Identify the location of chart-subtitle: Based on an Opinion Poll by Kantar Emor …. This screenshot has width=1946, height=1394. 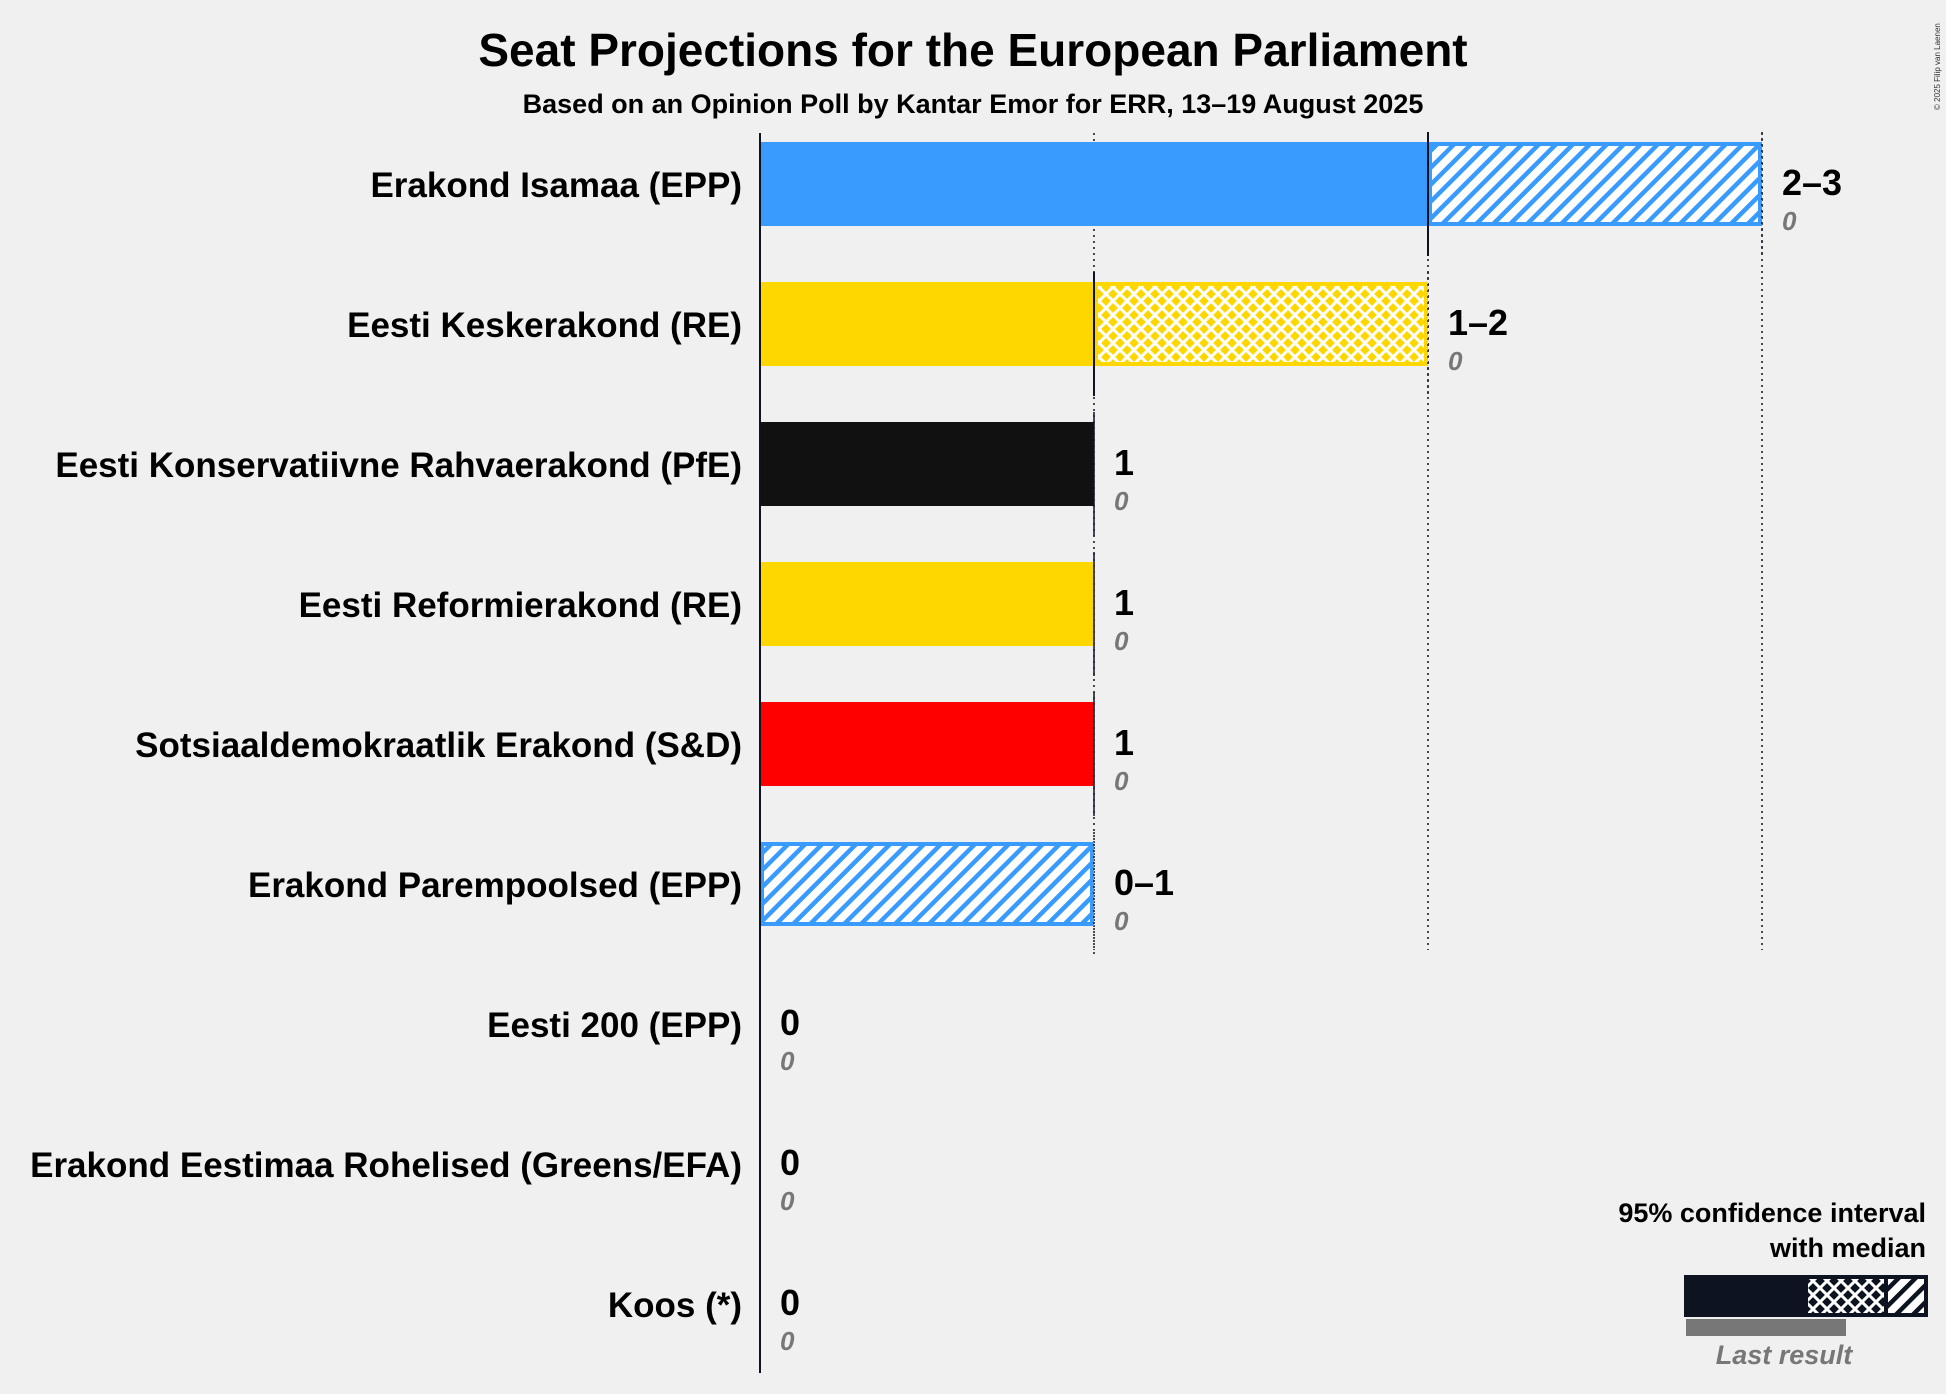
(973, 104).